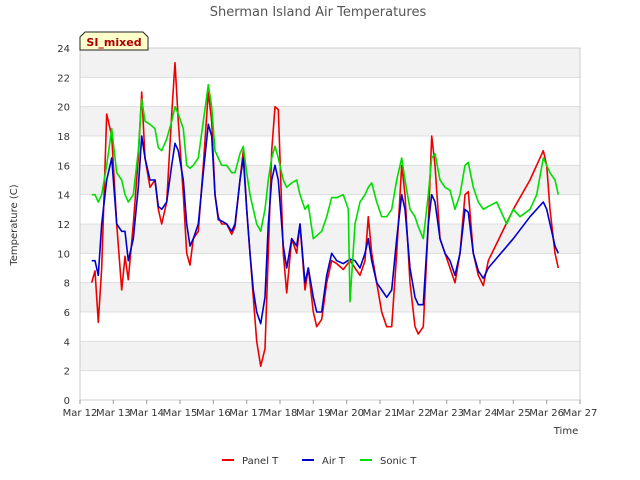 The width and height of the screenshot is (640, 480). Describe the element at coordinates (318, 12) in the screenshot. I see `chart-title: Sherman Island Air Temperatures` at that location.